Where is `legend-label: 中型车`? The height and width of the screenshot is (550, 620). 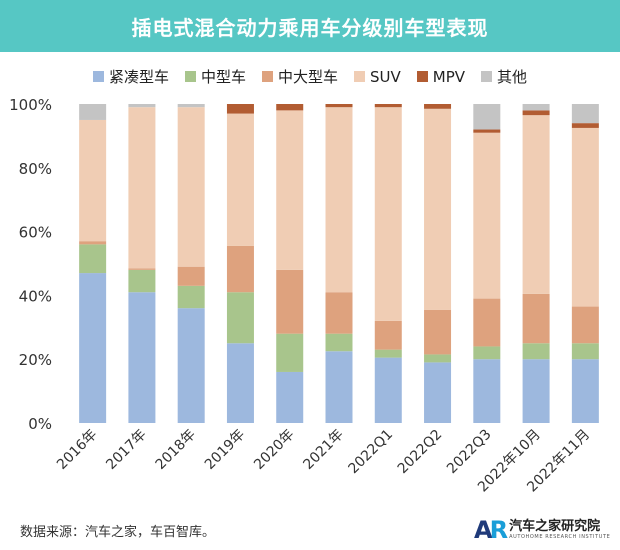
legend-label: 中型车 is located at coordinates (223, 77).